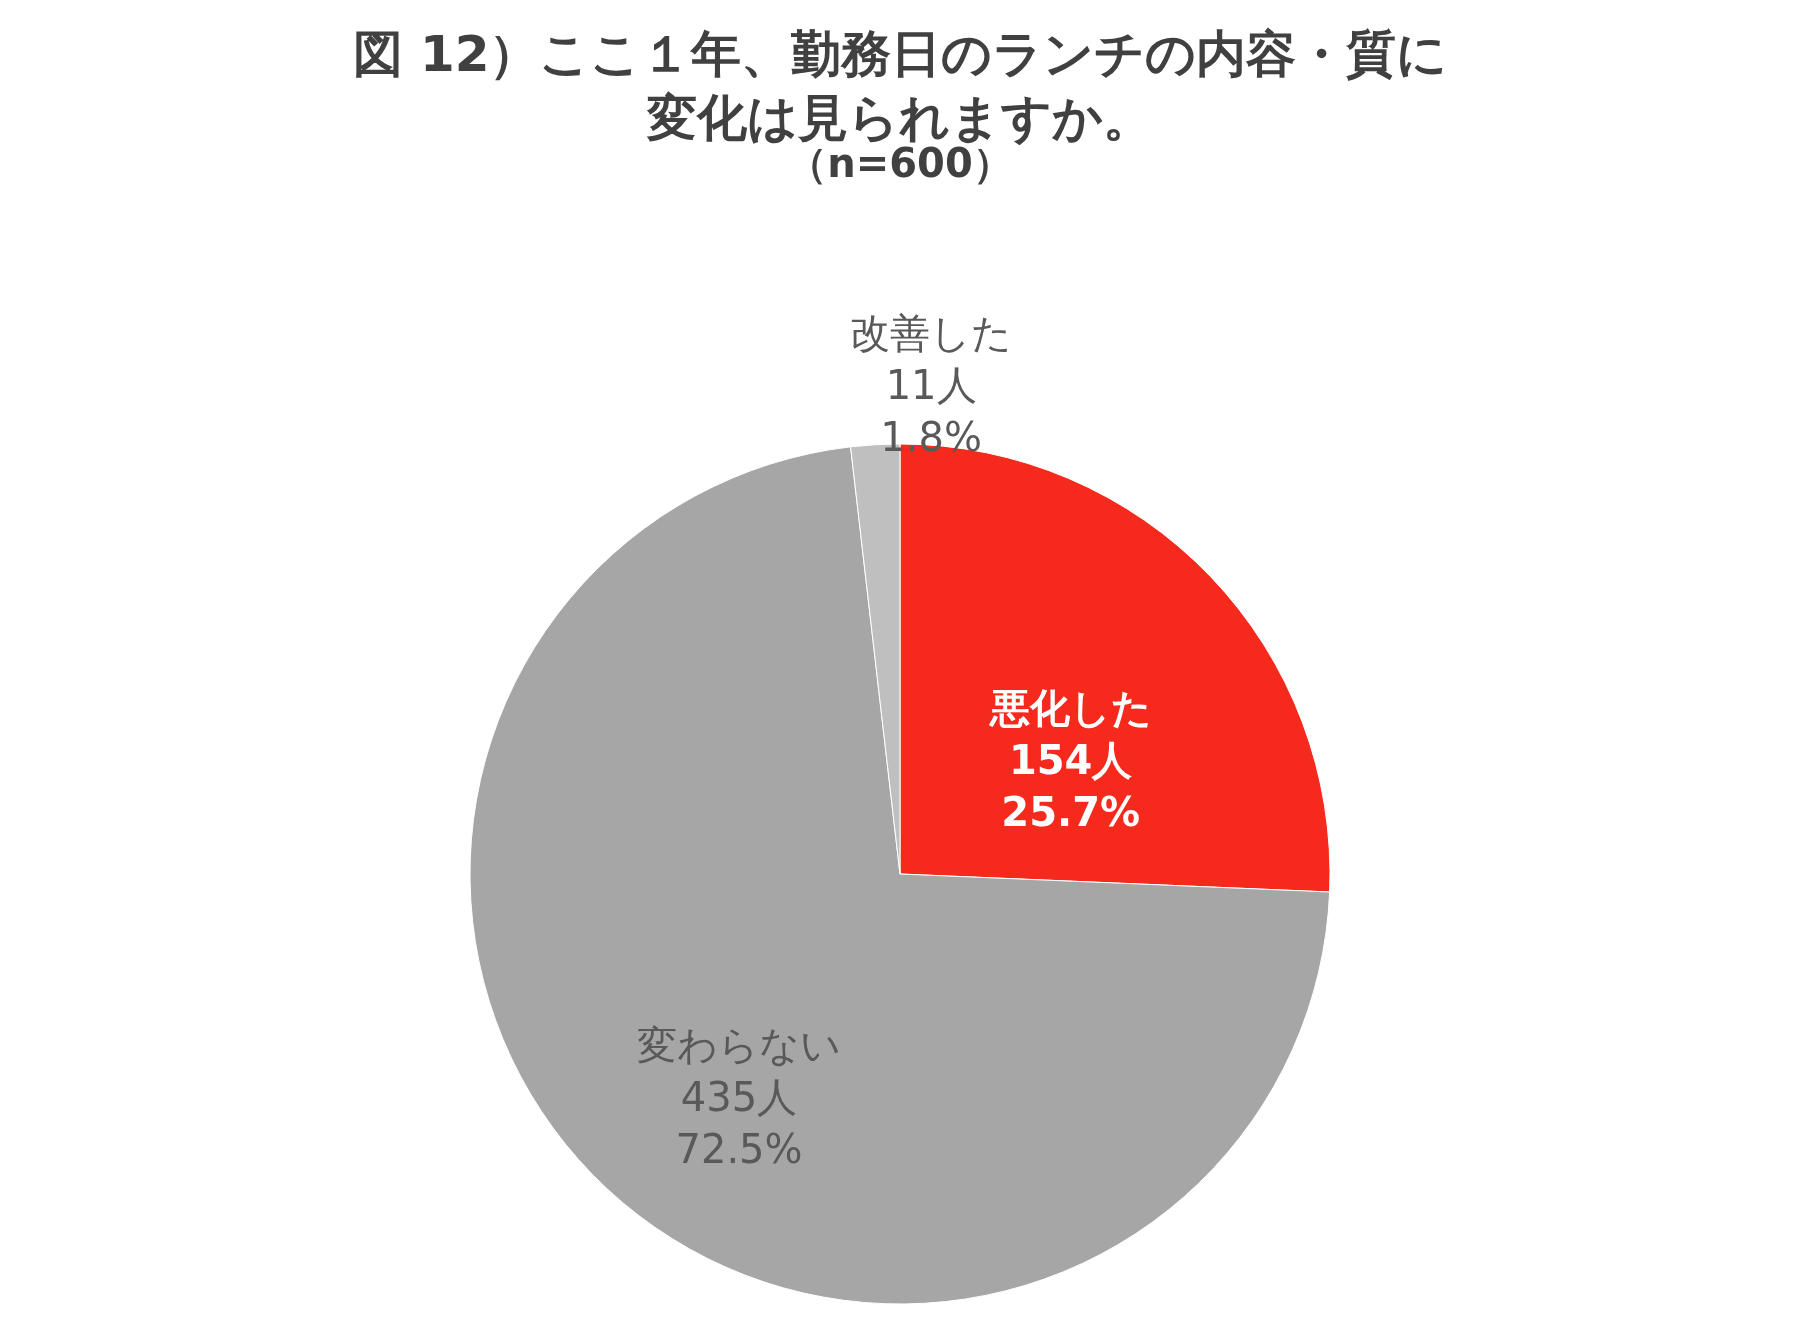  What do you see at coordinates (739, 1123) in the screenshot?
I see `data-label: 435人 72.5%` at bounding box center [739, 1123].